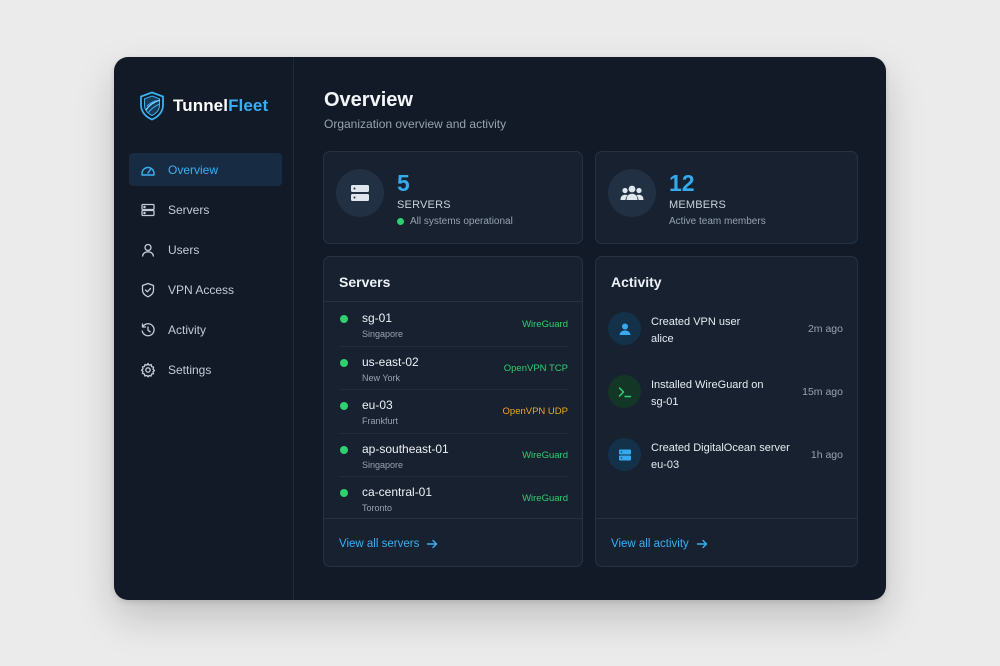 This screenshot has width=1000, height=666. What do you see at coordinates (190, 369) in the screenshot?
I see `sidebar-item-label: Settings` at bounding box center [190, 369].